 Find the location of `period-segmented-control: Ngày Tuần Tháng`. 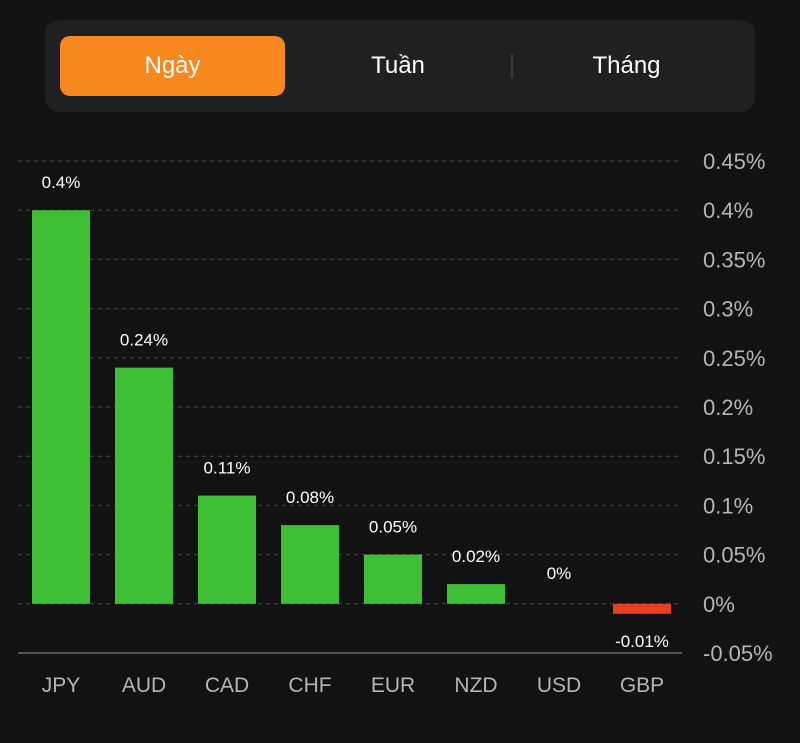

period-segmented-control: Ngày Tuần Tháng is located at coordinates (400, 66).